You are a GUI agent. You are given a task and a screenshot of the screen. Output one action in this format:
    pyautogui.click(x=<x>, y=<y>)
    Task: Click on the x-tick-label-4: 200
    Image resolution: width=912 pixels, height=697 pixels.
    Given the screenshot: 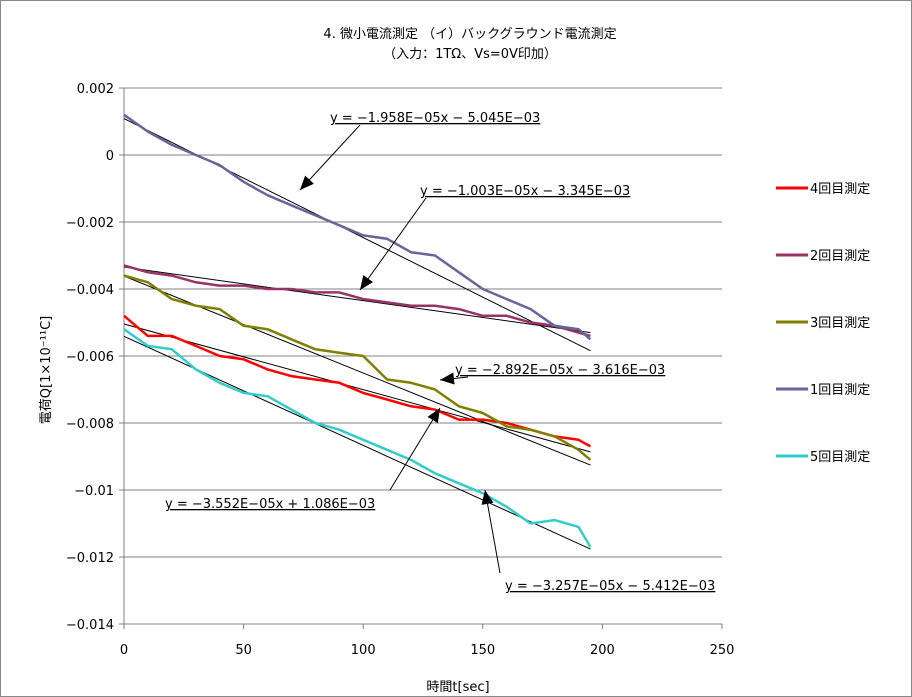 What is the action you would take?
    pyautogui.click(x=602, y=650)
    